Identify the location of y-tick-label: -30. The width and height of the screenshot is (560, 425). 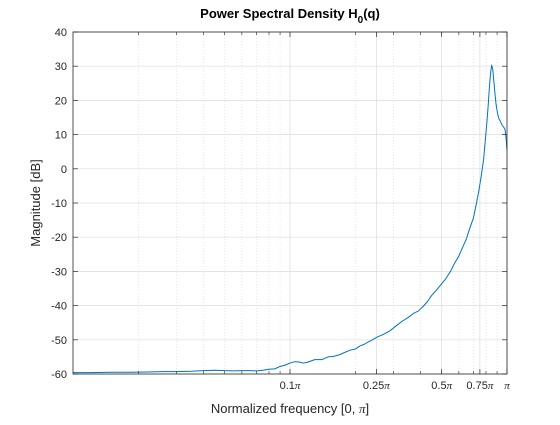
(59, 272).